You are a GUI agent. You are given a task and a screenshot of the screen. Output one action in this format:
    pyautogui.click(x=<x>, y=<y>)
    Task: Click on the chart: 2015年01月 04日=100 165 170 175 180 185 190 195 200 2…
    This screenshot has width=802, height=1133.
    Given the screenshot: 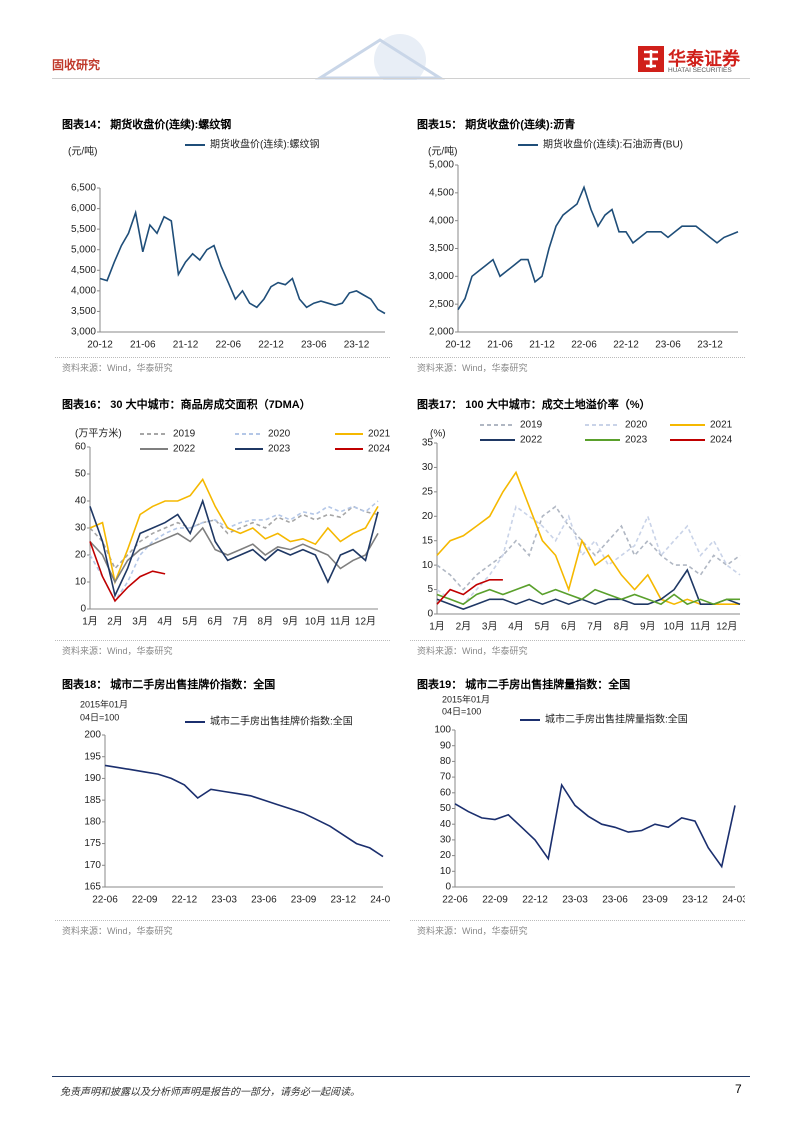 What is the action you would take?
    pyautogui.click(x=235, y=802)
    